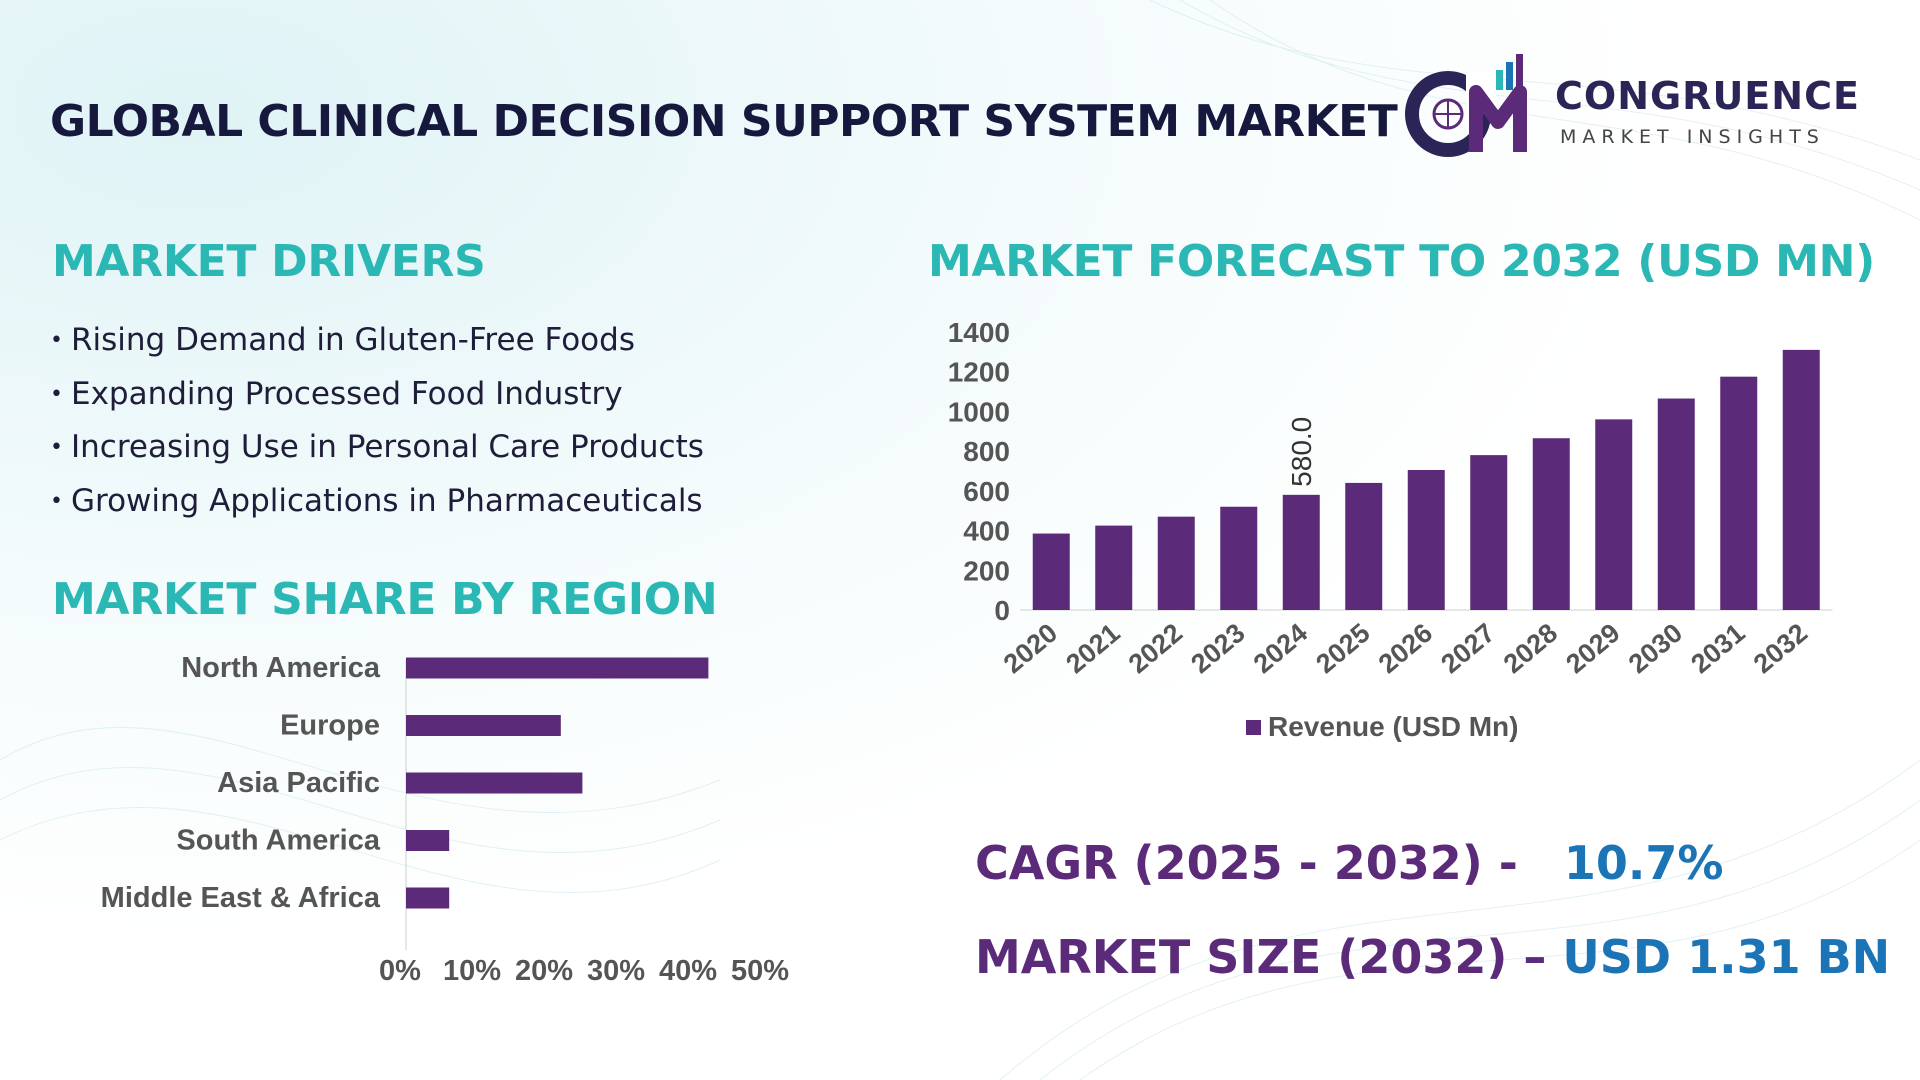  Describe the element at coordinates (1405, 649) in the screenshot. I see `forecast-x-tick: 2026` at that location.